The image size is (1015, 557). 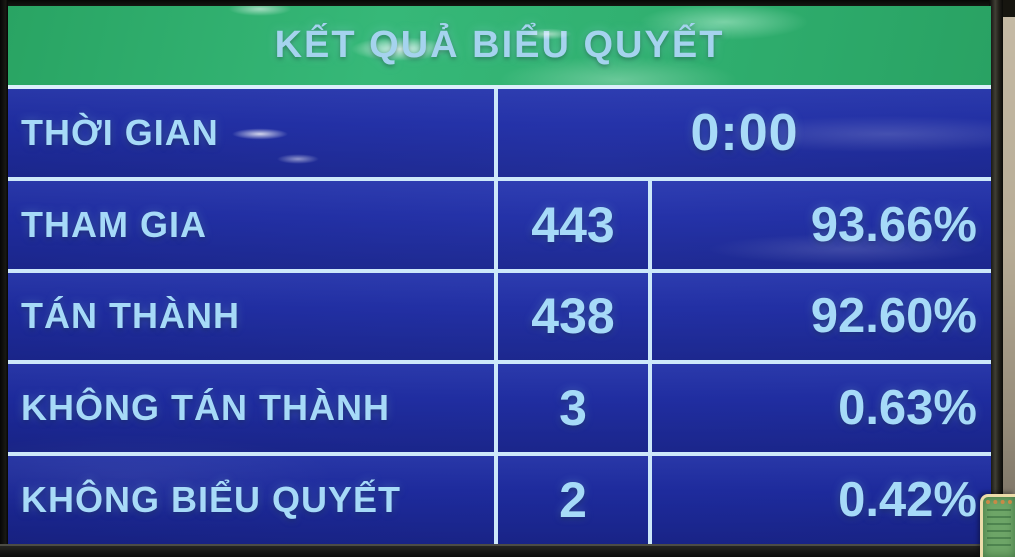 I want to click on count-value: 2, so click(x=571, y=500).